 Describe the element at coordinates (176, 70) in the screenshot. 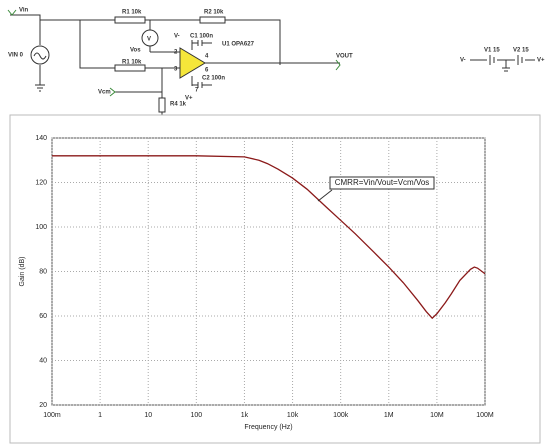

I see `label: 3` at that location.